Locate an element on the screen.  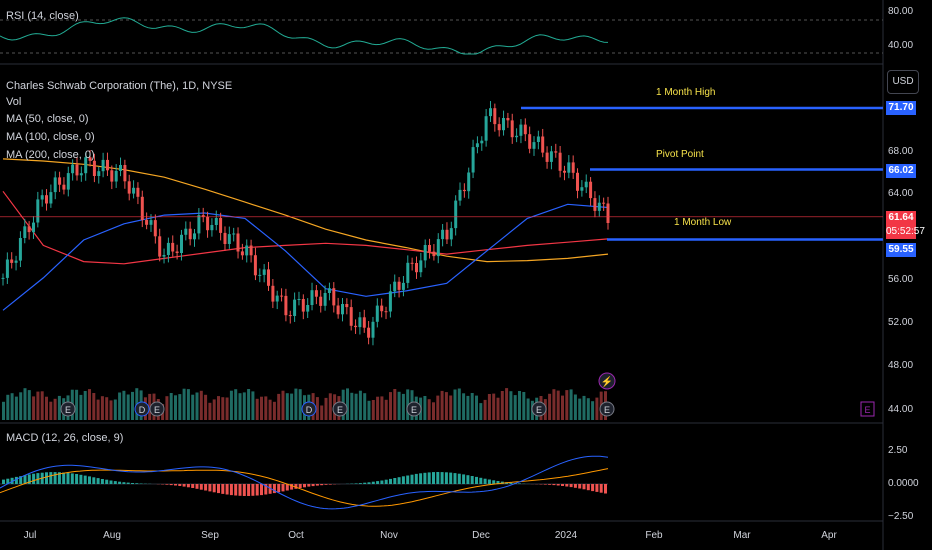
rsi-line is located at coordinates (304, 36).